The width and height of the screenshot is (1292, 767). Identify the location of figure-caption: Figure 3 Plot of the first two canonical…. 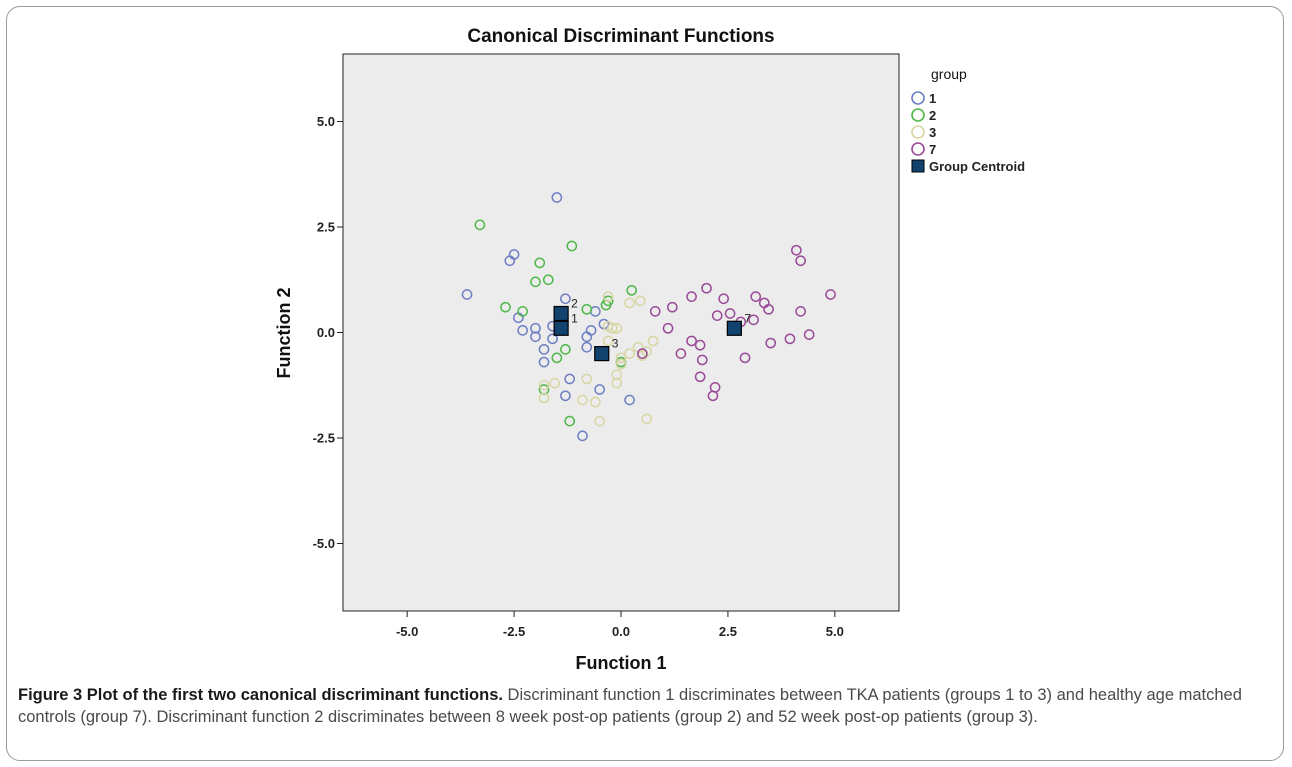
(649, 706).